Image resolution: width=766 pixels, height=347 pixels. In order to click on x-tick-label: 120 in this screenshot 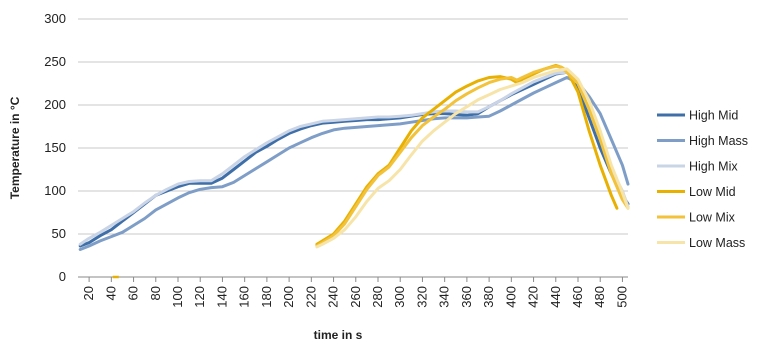, I will do `click(199, 297)`.